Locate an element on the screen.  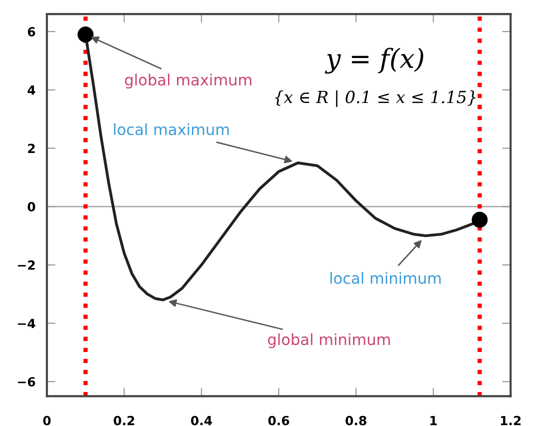
x-tick-label: 0 is located at coordinates (47, 421).